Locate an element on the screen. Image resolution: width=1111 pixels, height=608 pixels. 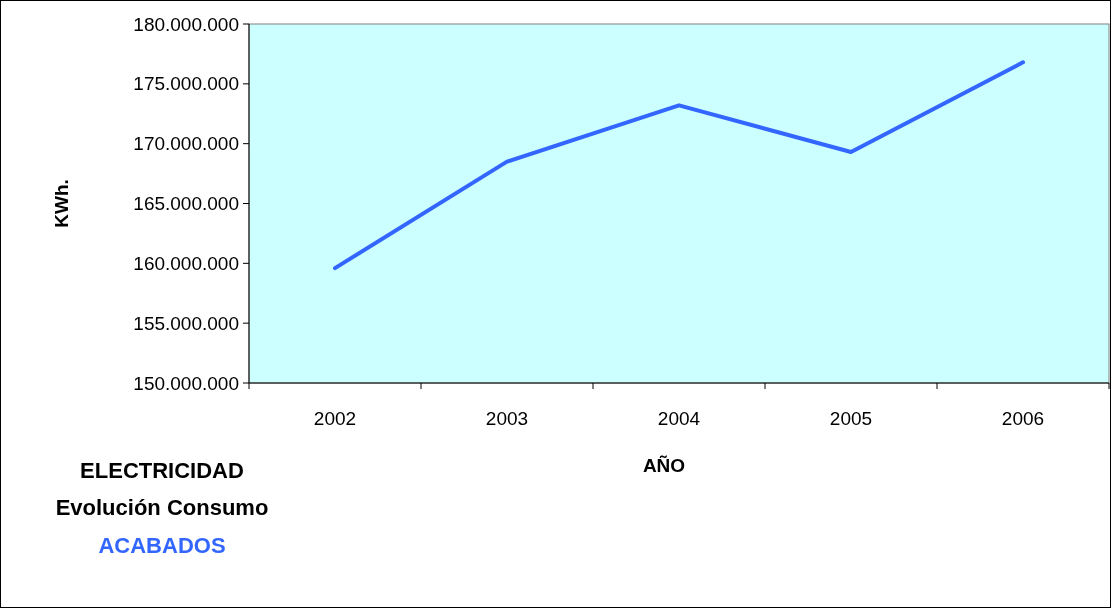
text: ELECTRICIDAD is located at coordinates (162, 470).